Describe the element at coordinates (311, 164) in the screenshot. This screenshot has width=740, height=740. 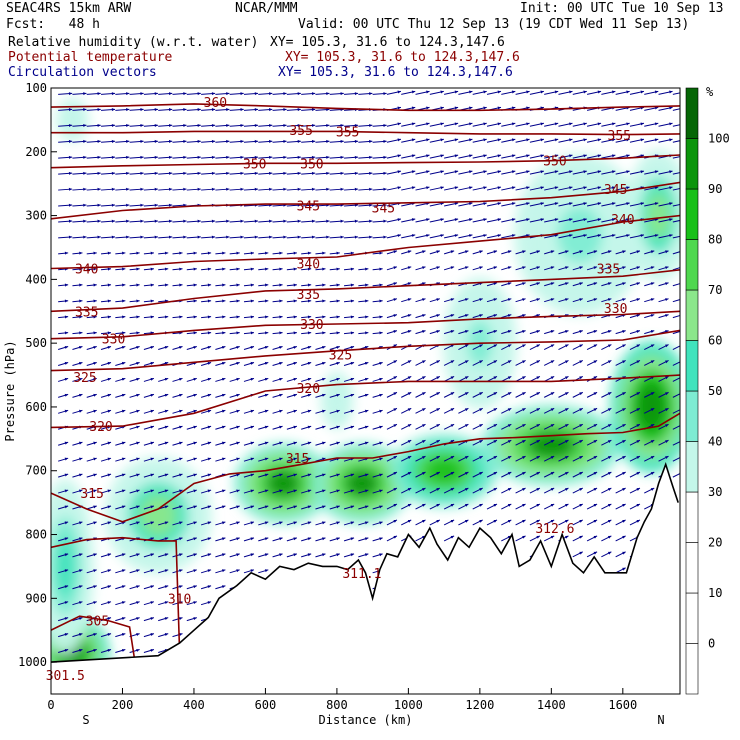
I see `theta-label-350: 350` at that location.